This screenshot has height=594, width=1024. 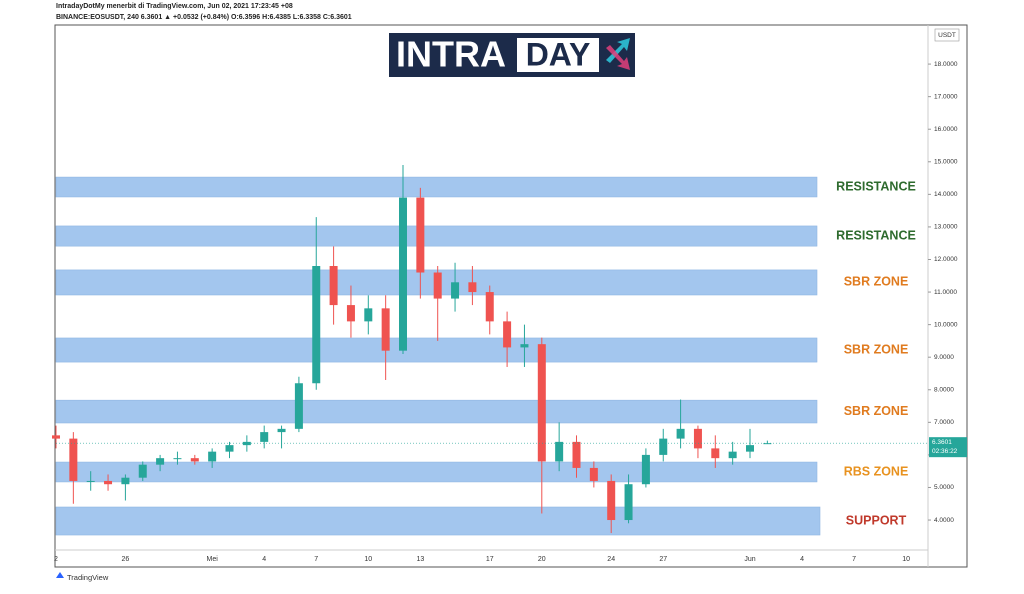 What do you see at coordinates (512, 55) in the screenshot?
I see `logo: INTRA DAY` at bounding box center [512, 55].